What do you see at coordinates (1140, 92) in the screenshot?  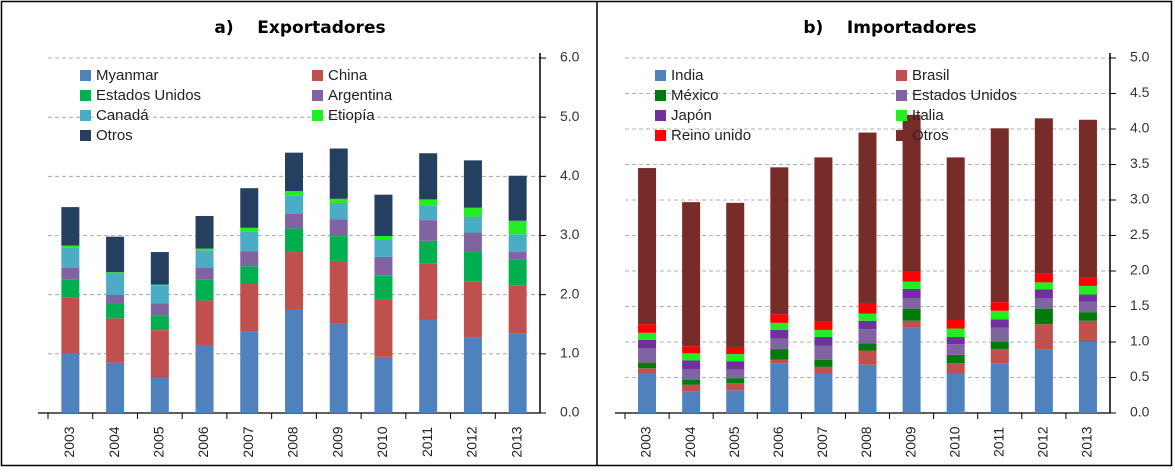 I see `y-tick-label: 4.5` at bounding box center [1140, 92].